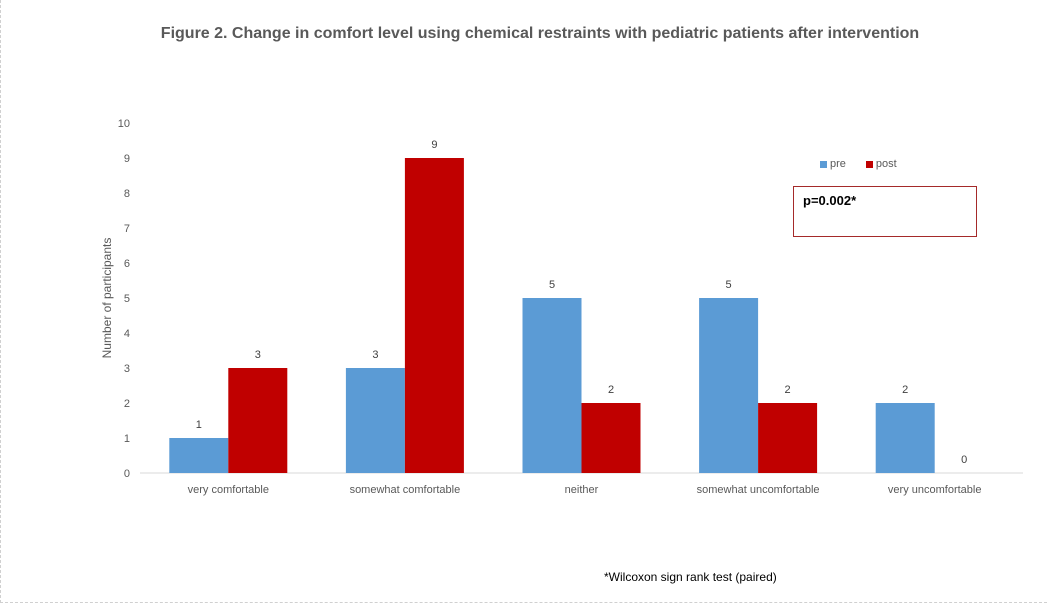 Image resolution: width=1048 pixels, height=604 pixels. Describe the element at coordinates (905, 390) in the screenshot. I see `data-label-pre: 2` at that location.